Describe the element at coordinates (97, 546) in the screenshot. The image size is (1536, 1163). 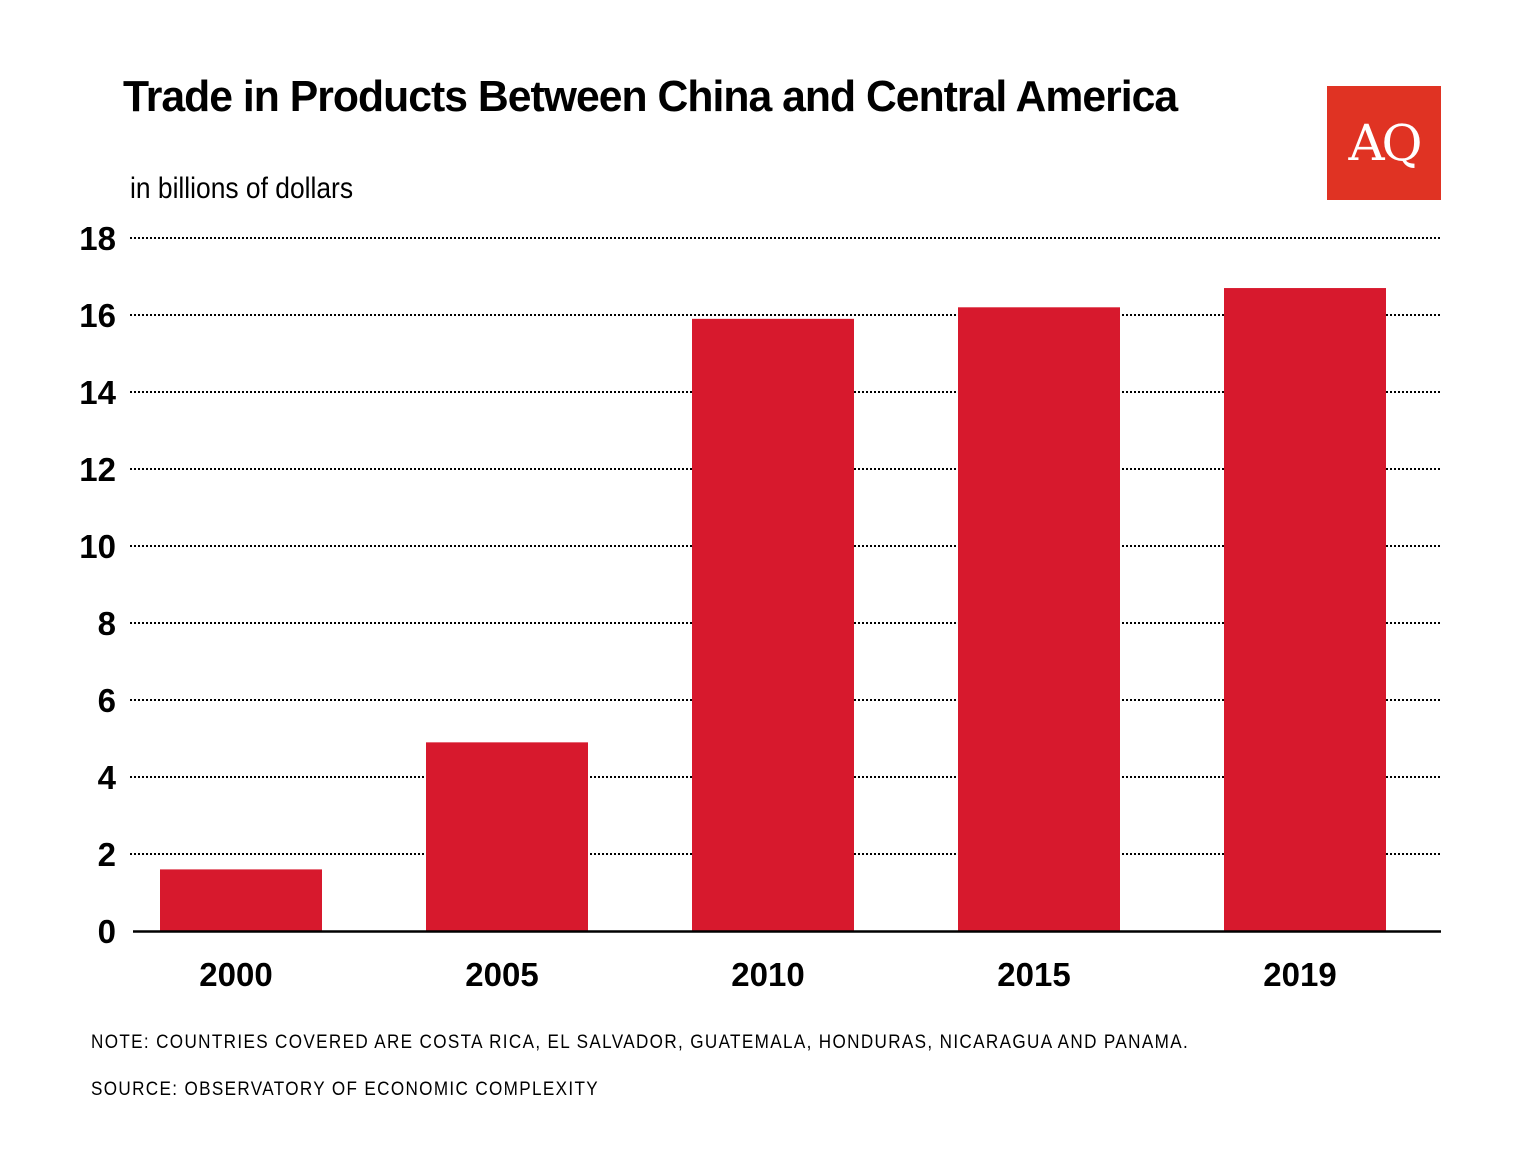
I see `y-tick-label: 10` at that location.